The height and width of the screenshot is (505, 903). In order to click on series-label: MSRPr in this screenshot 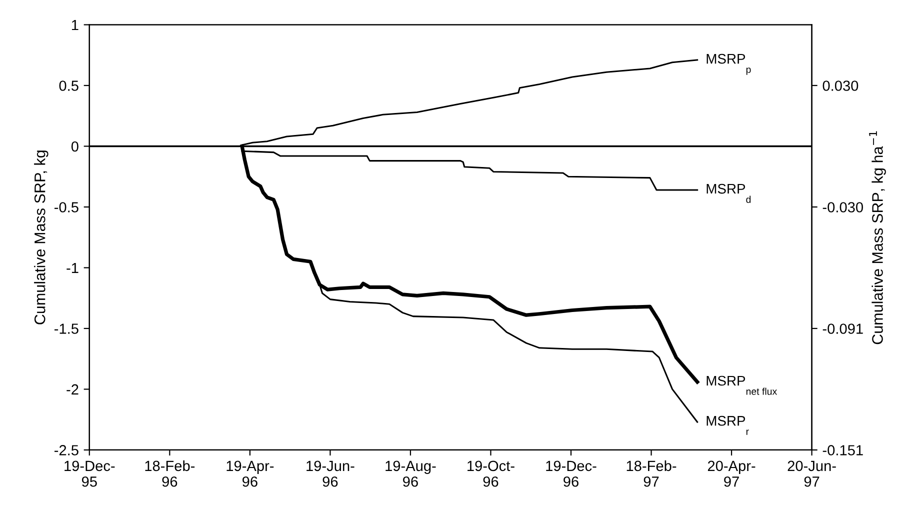, I will do `click(727, 425)`.